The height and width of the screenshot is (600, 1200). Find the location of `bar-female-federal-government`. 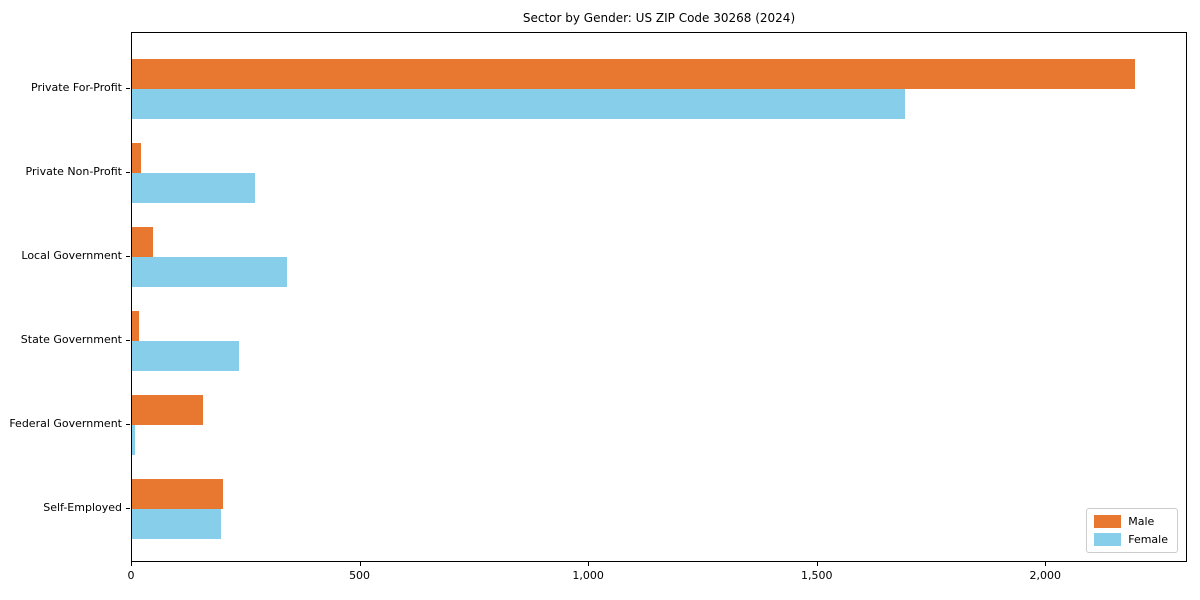

bar-female-federal-government is located at coordinates (133, 440).